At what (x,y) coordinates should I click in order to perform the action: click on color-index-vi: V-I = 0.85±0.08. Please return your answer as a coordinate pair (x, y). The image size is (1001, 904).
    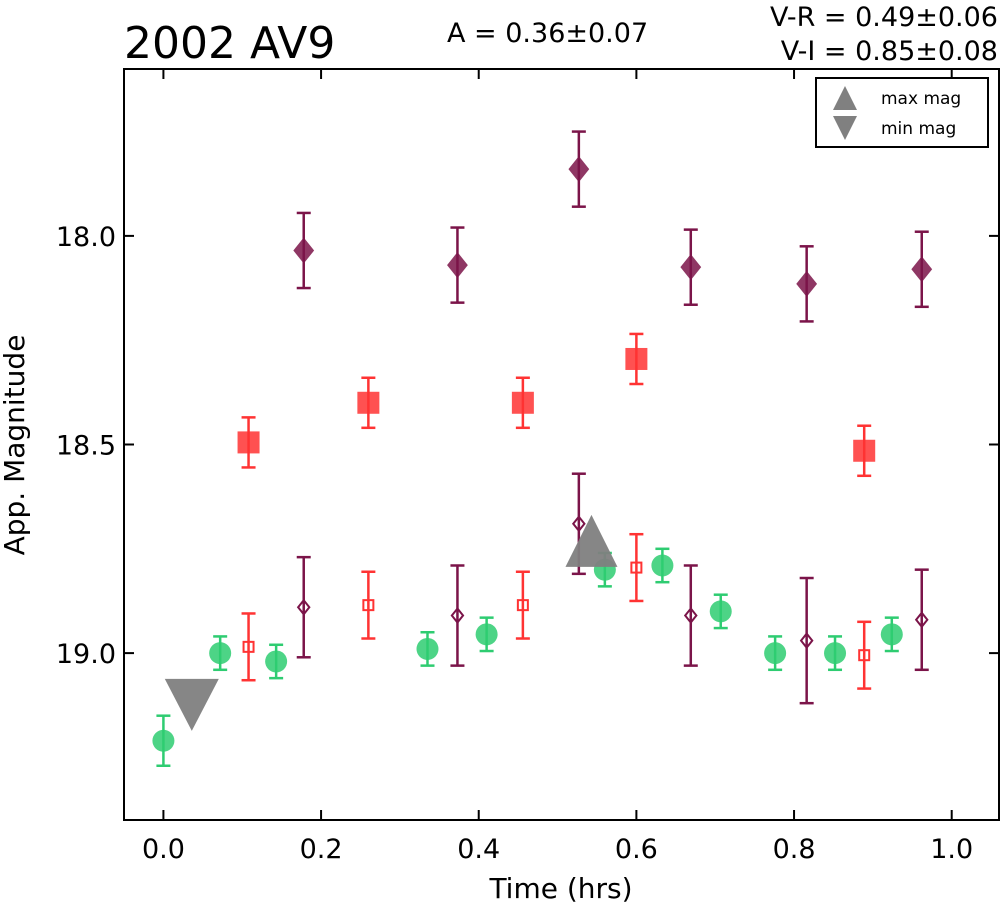
    Looking at the image, I should click on (889, 51).